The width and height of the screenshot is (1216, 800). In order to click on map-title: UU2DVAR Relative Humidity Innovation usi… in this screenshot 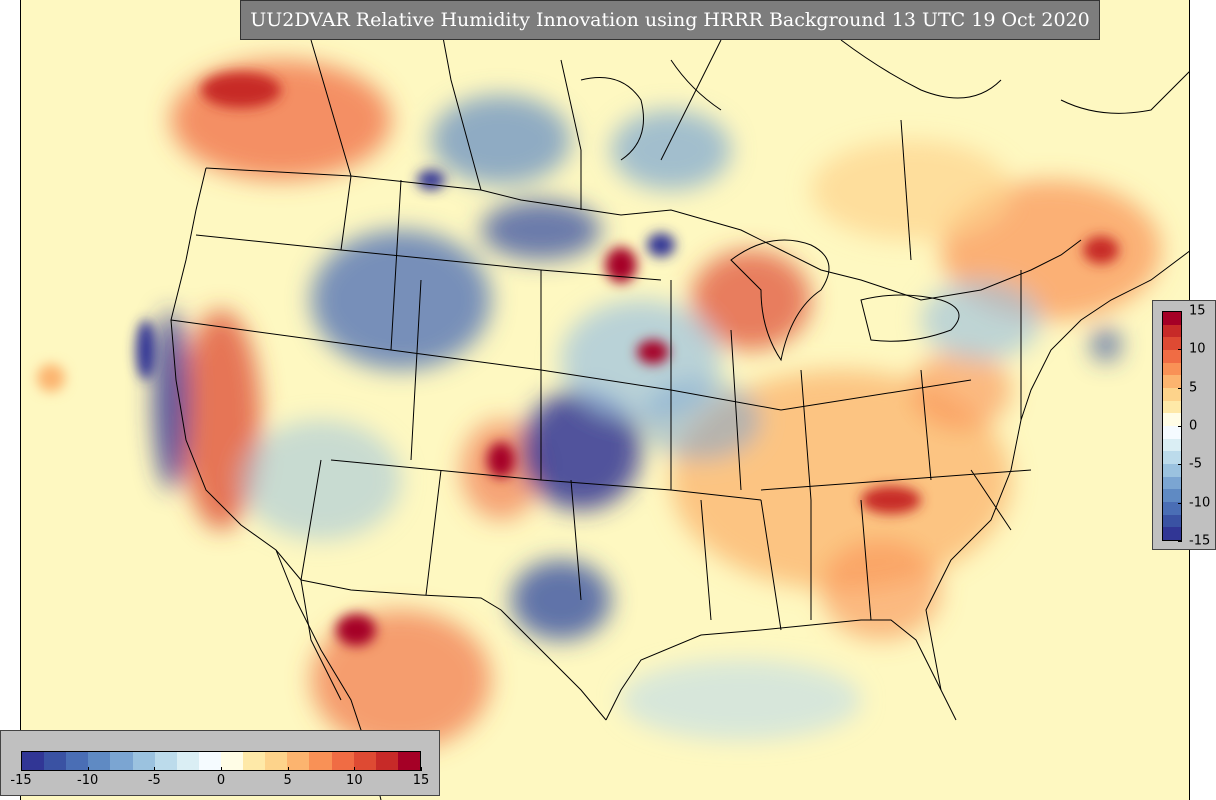, I will do `click(670, 20)`.